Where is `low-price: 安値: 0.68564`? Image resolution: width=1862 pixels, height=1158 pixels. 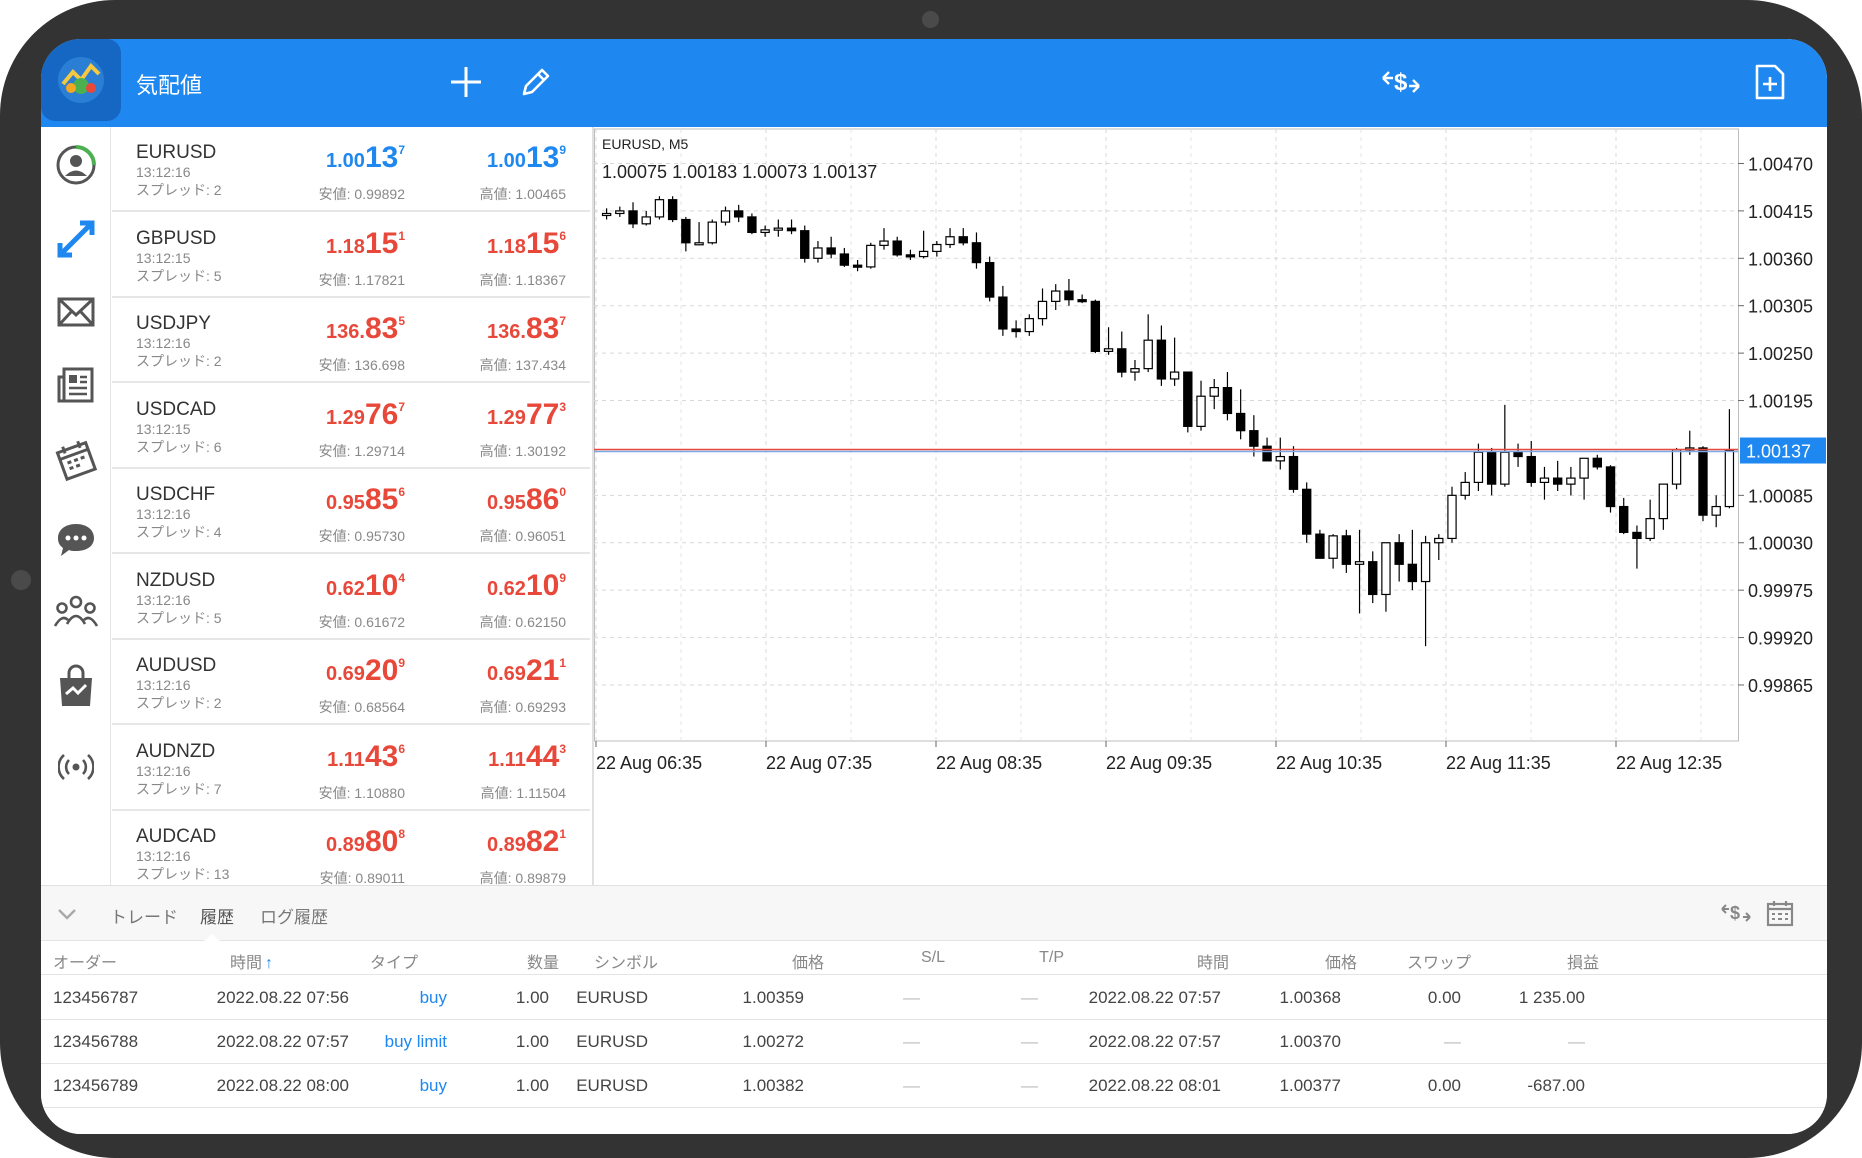
low-price: 安値: 0.68564 is located at coordinates (361, 707).